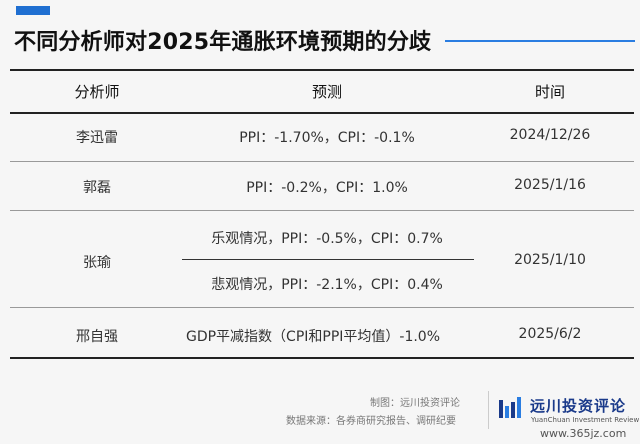  I want to click on analyst-name: 张瑜, so click(97, 263).